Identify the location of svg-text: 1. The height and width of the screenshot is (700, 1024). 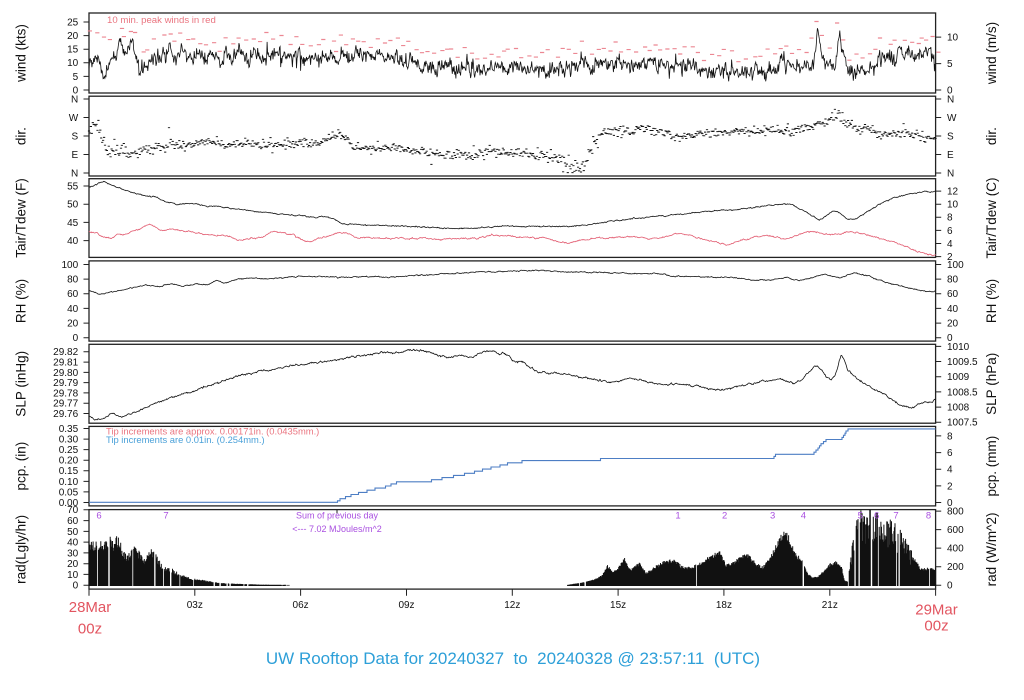
(677, 515).